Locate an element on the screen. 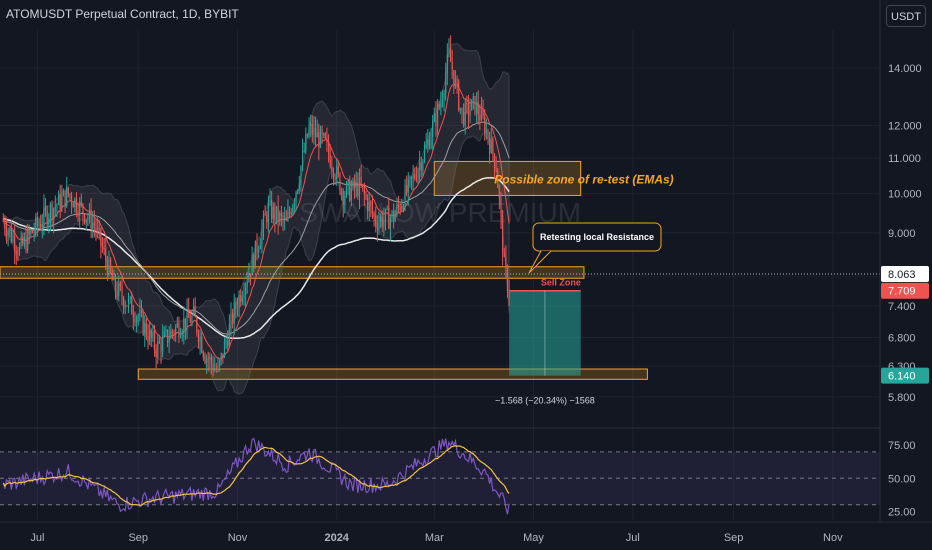 The image size is (932, 550). time-axis-label: May is located at coordinates (533, 538).